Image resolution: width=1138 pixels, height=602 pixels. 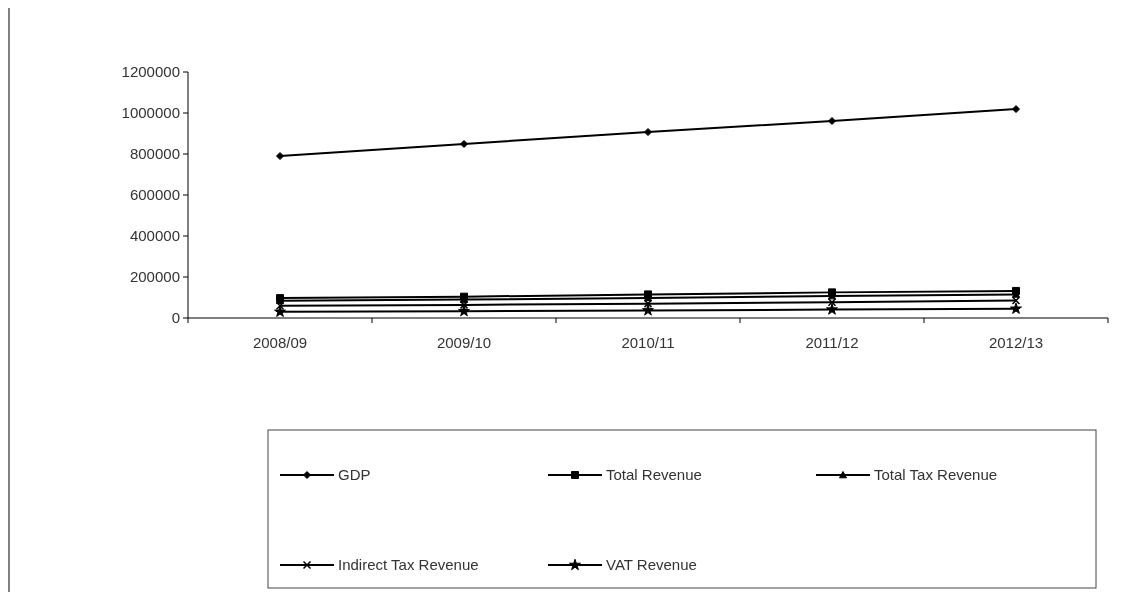 I want to click on legend-label: Indirect Tax Revenue, so click(x=408, y=565).